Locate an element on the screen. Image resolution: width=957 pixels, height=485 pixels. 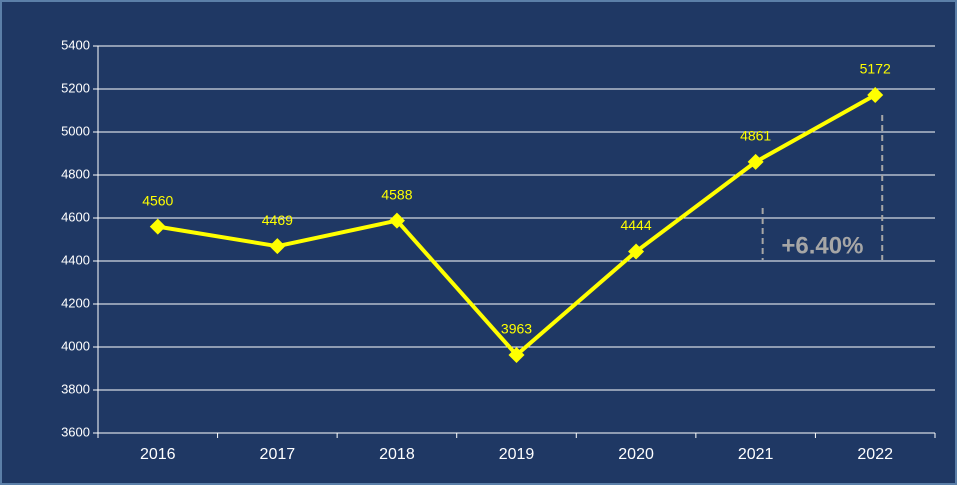
x-tick-label: 2017 is located at coordinates (278, 454).